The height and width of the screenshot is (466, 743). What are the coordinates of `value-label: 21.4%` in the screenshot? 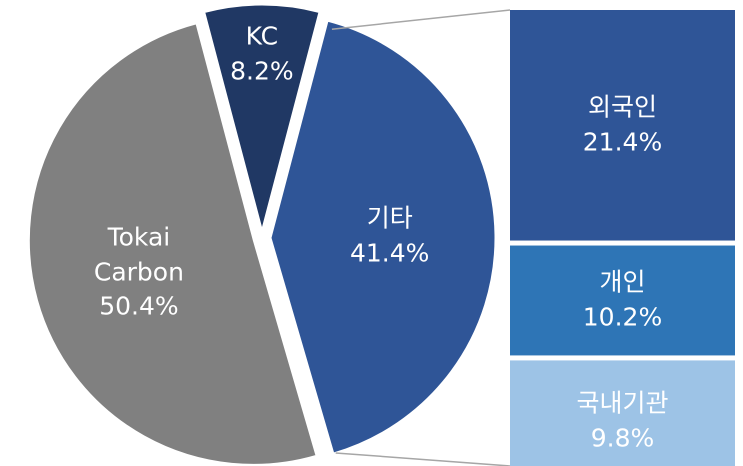 It's located at (622, 142).